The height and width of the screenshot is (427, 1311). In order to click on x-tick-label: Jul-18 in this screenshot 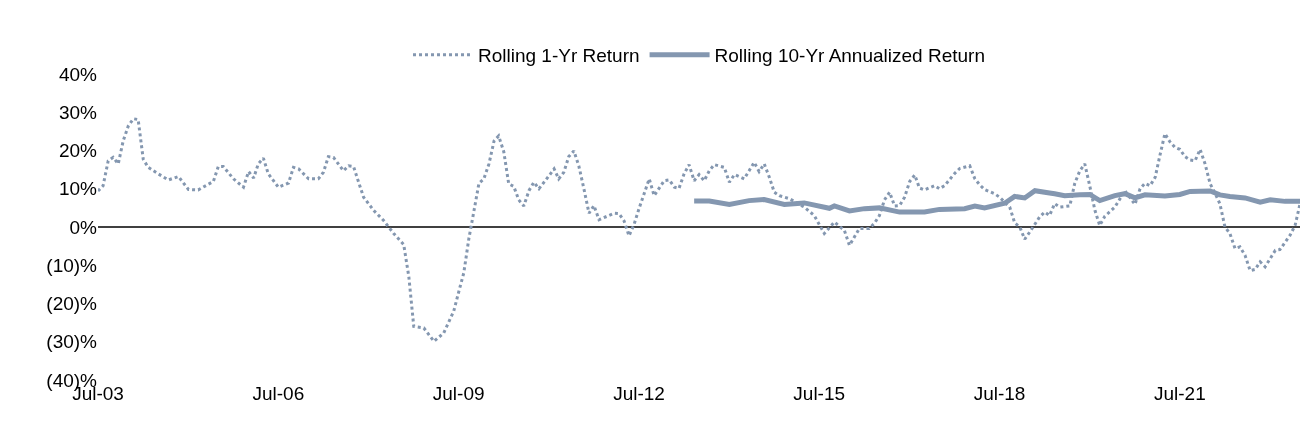, I will do `click(999, 393)`.